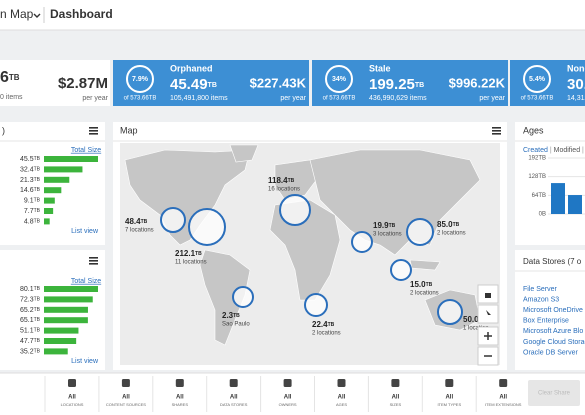  I want to click on bar-label: 7.7TB, so click(32, 211).